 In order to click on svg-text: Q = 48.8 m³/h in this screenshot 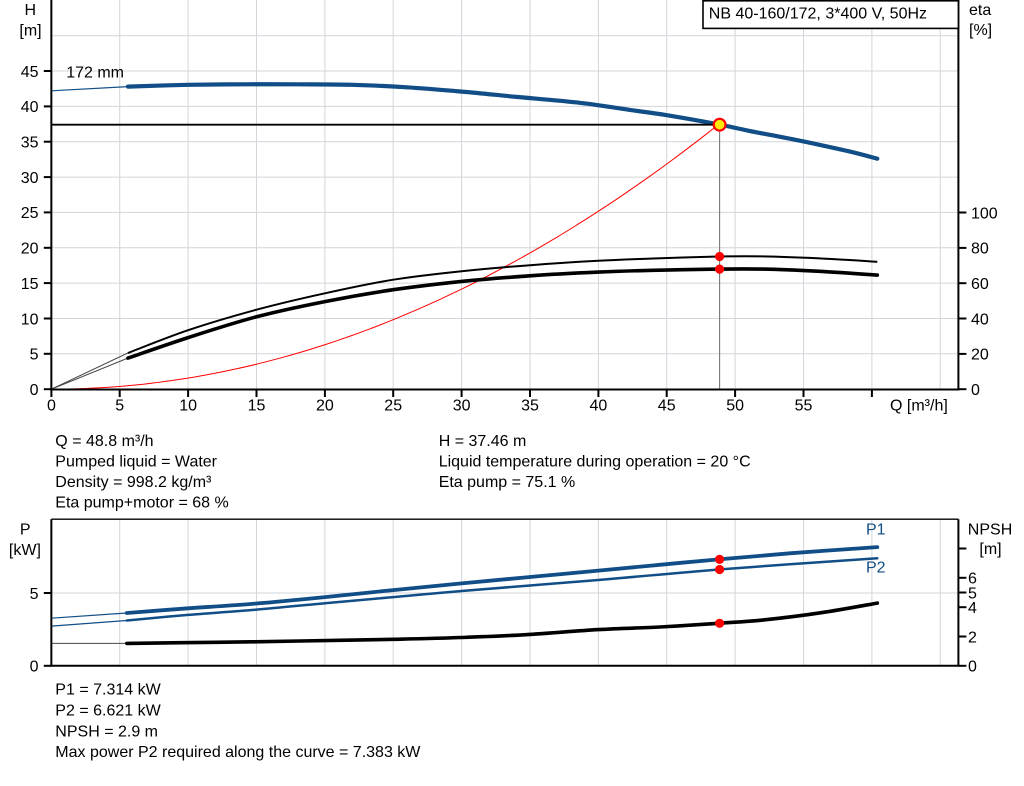, I will do `click(104, 441)`.